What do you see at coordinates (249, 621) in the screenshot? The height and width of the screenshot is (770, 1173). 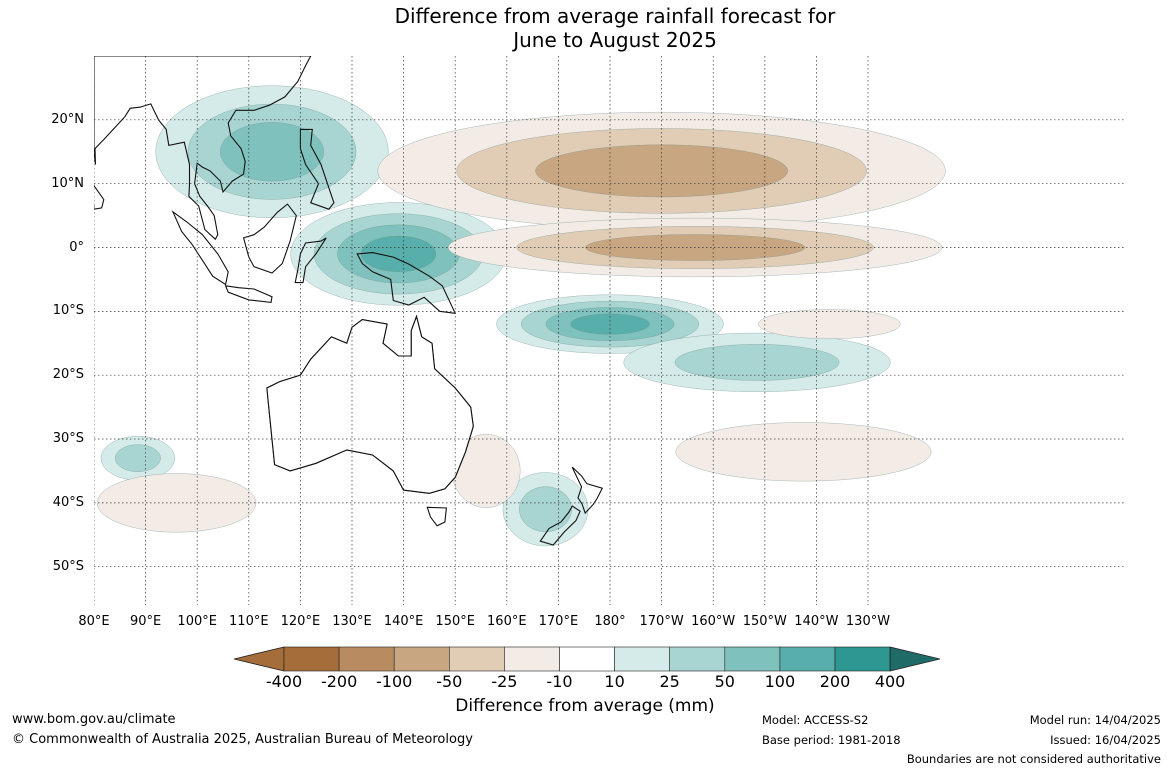 I see `longitude-label: 110°E` at bounding box center [249, 621].